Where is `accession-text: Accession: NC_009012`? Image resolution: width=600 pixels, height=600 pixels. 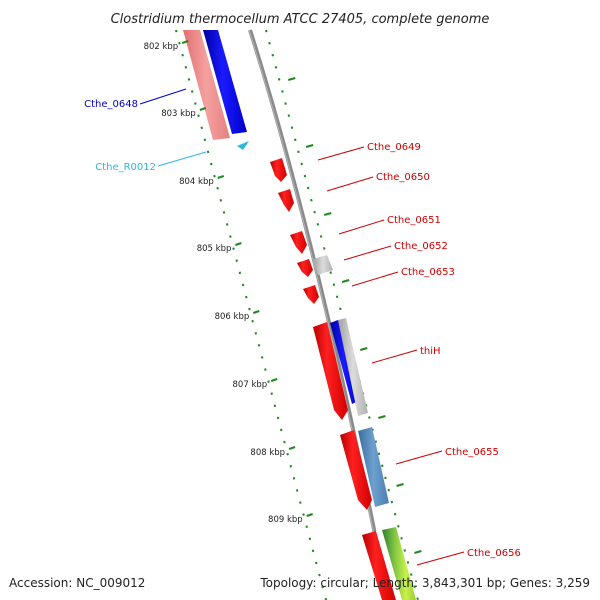
accession-text: Accession: NC_009012 is located at coordinates (77, 583).